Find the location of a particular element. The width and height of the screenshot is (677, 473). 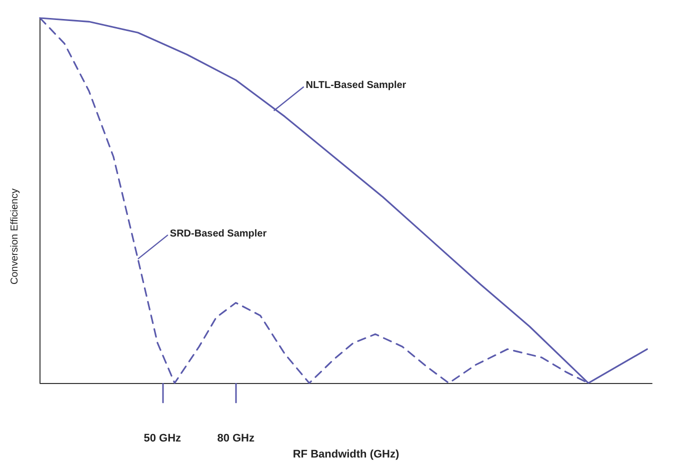

x-tick-label: 50 GHz is located at coordinates (163, 438).